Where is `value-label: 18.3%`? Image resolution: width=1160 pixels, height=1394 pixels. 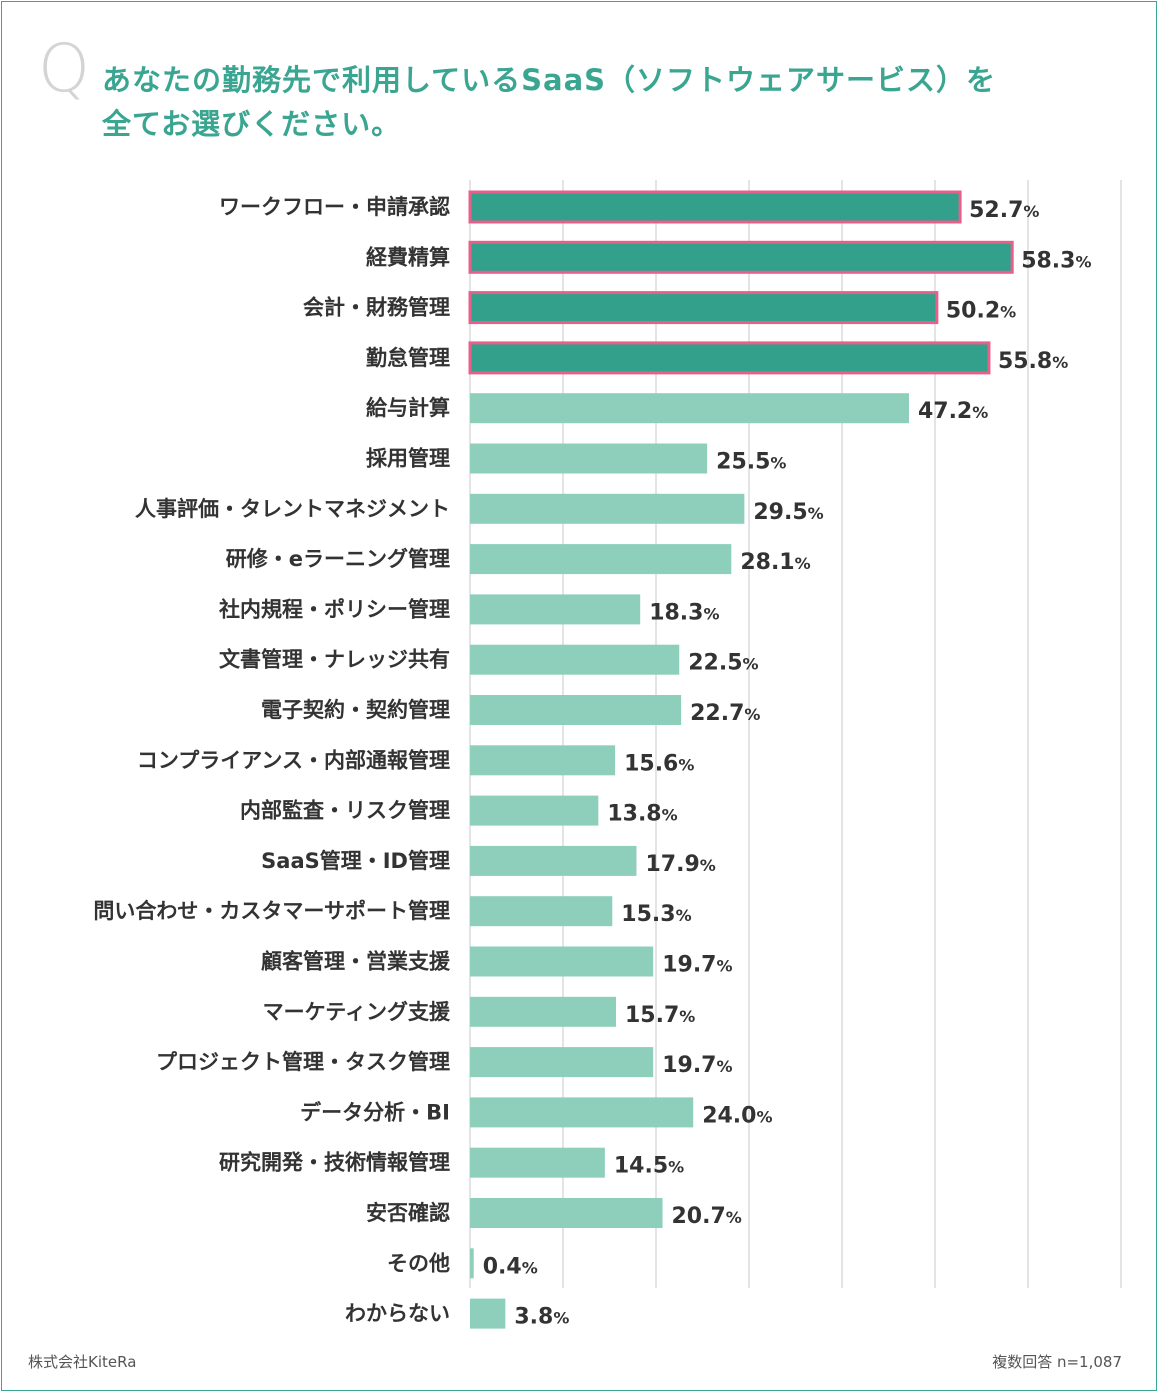 value-label: 18.3% is located at coordinates (684, 612).